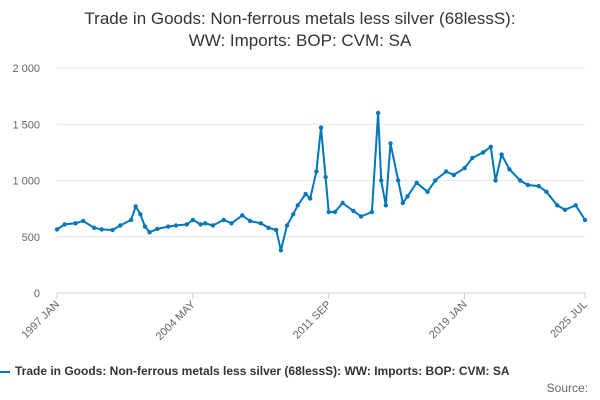  I want to click on chart-title-line-2: WW: Imports: BOP: CVM: SA, so click(300, 40).